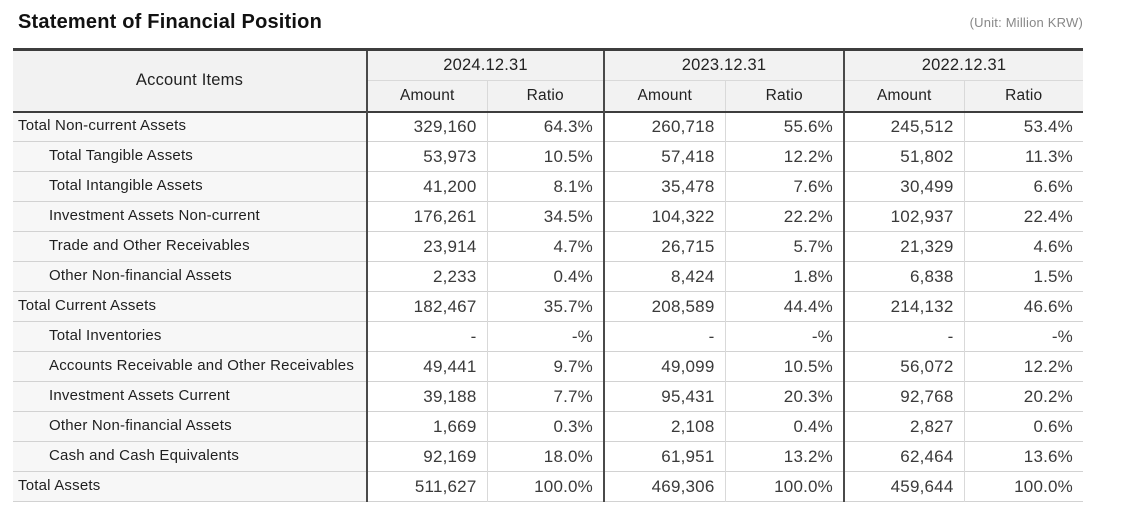 This screenshot has height=510, width=1129. What do you see at coordinates (426, 276) in the screenshot?
I see `amount-cell: 2,233` at bounding box center [426, 276].